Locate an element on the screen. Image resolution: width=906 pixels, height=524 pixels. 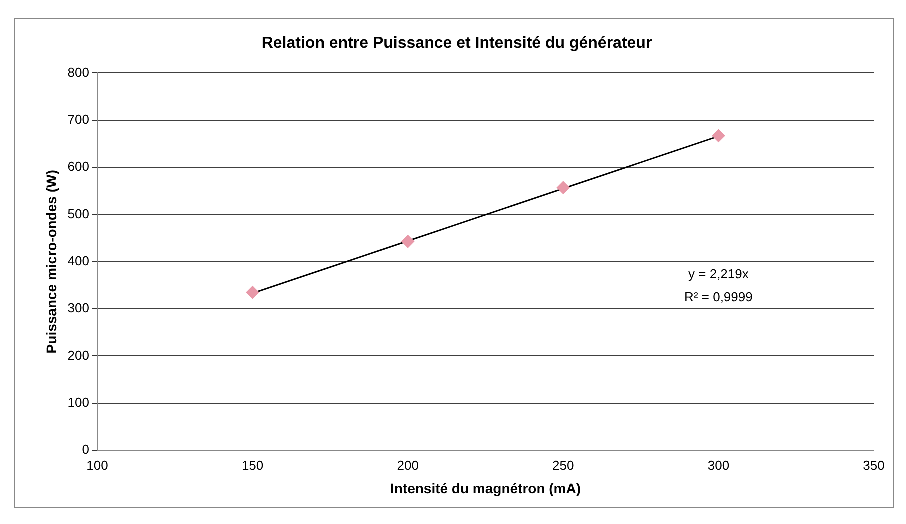
x-tick-label: 200 is located at coordinates (408, 465).